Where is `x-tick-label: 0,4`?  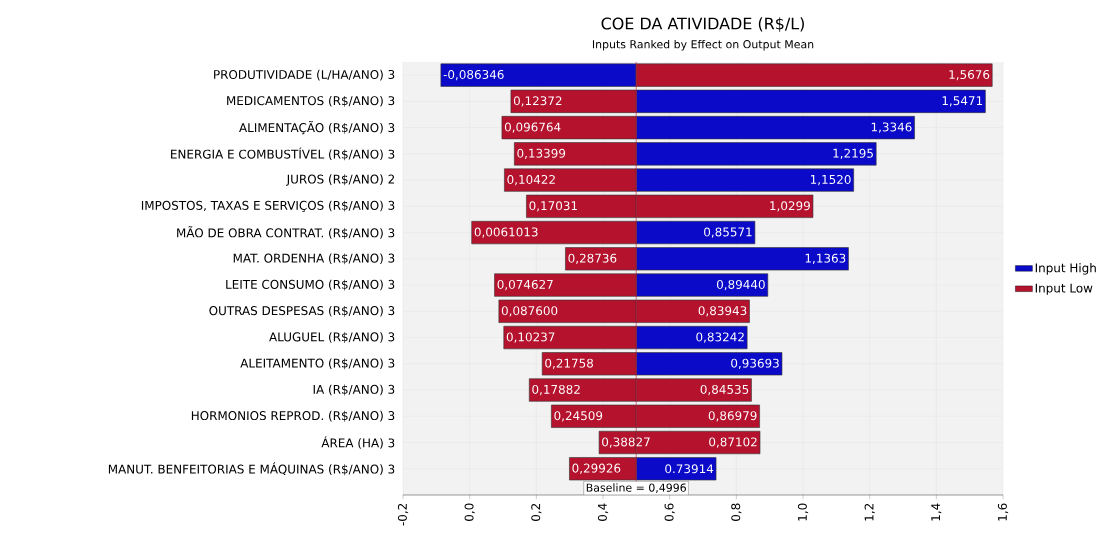
x-tick-label: 0,4 is located at coordinates (603, 512).